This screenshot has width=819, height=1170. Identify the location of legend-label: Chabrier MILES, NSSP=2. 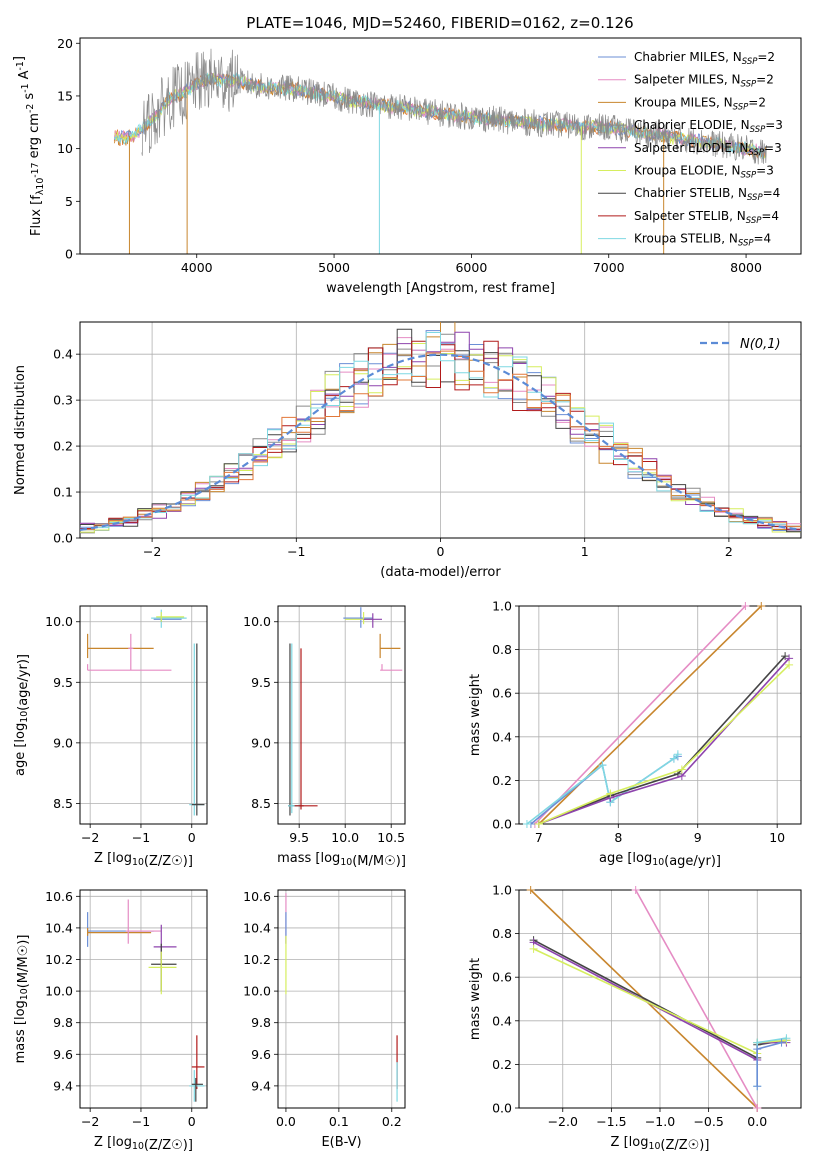
(704, 58).